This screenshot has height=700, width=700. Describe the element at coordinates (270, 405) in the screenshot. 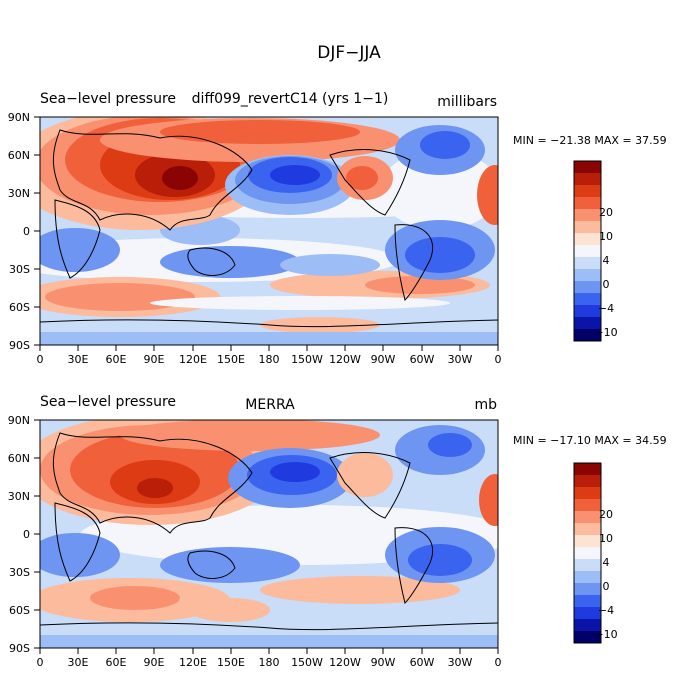

I see `panel-title-center: MERRA` at that location.